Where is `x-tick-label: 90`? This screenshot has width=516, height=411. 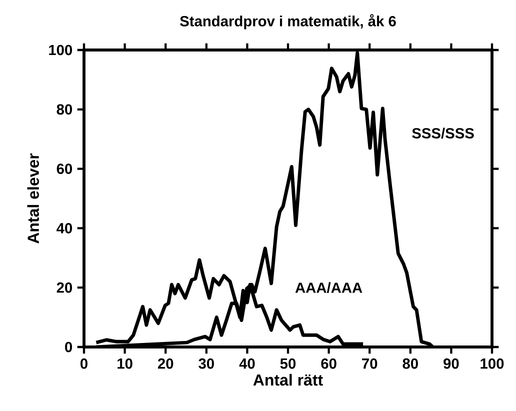
x-tick-label: 90 is located at coordinates (451, 363).